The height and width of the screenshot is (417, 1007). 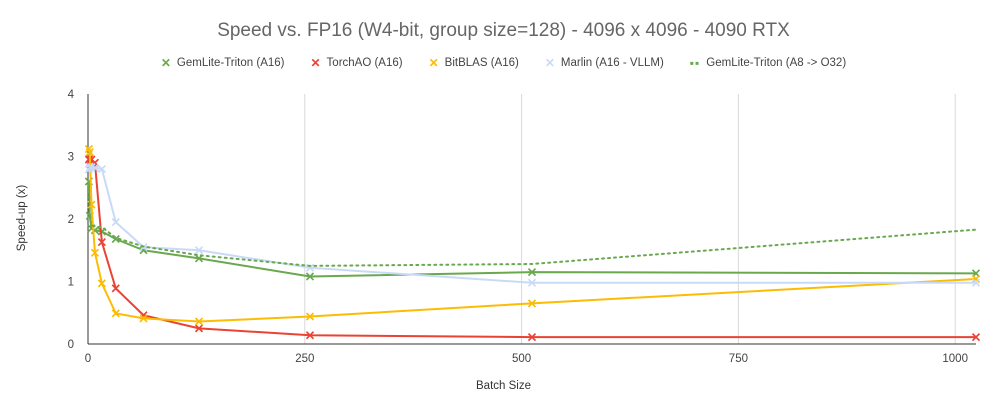 I want to click on legend-marker-bitblas: ✕, so click(x=433, y=63).